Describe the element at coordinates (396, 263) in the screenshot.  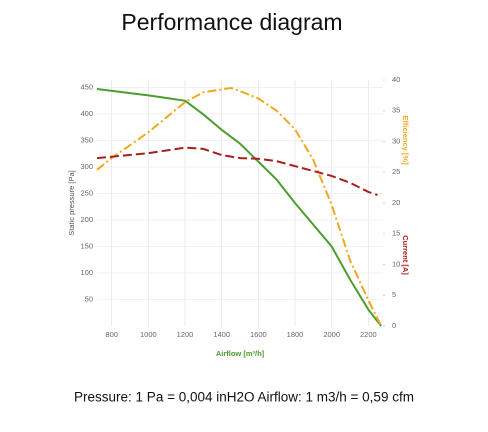
I see `y2-tick-label: 10` at that location.